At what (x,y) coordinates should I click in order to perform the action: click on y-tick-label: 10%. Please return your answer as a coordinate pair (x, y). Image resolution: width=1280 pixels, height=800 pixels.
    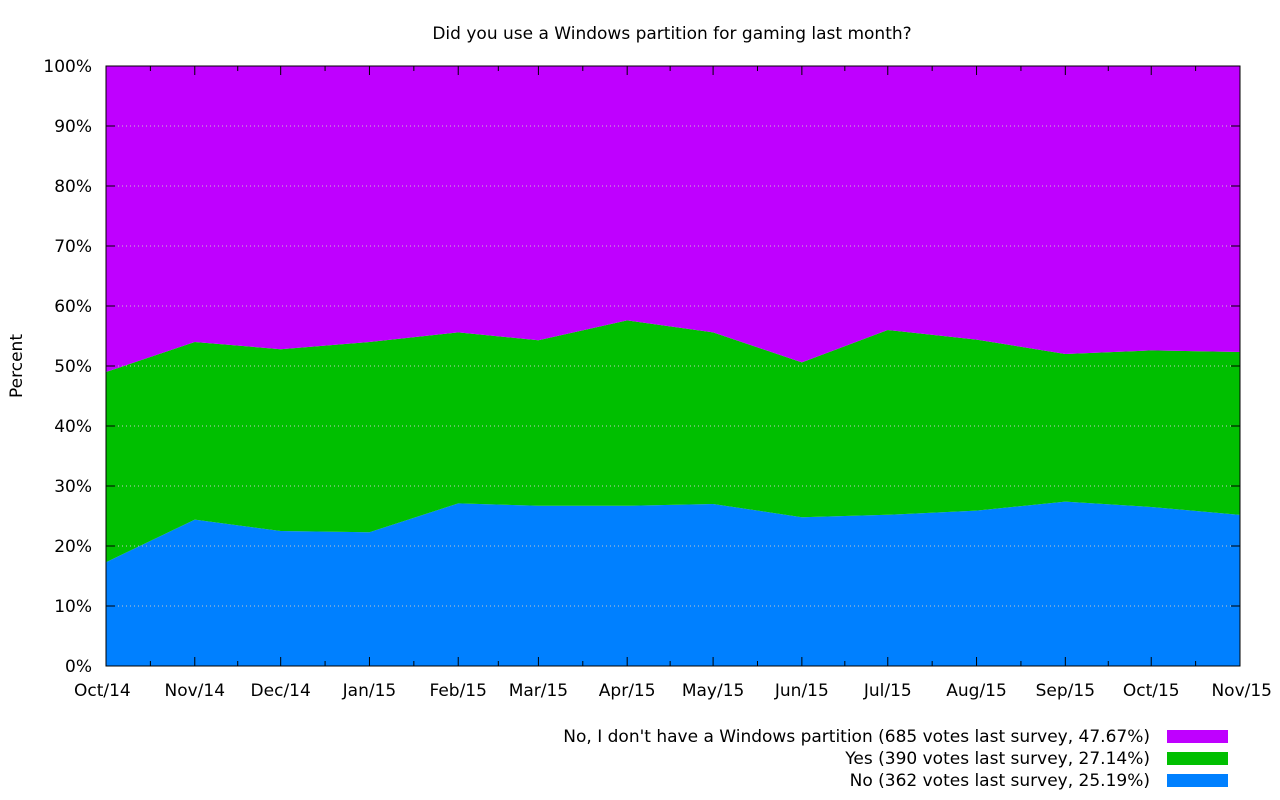
    Looking at the image, I should click on (73, 607).